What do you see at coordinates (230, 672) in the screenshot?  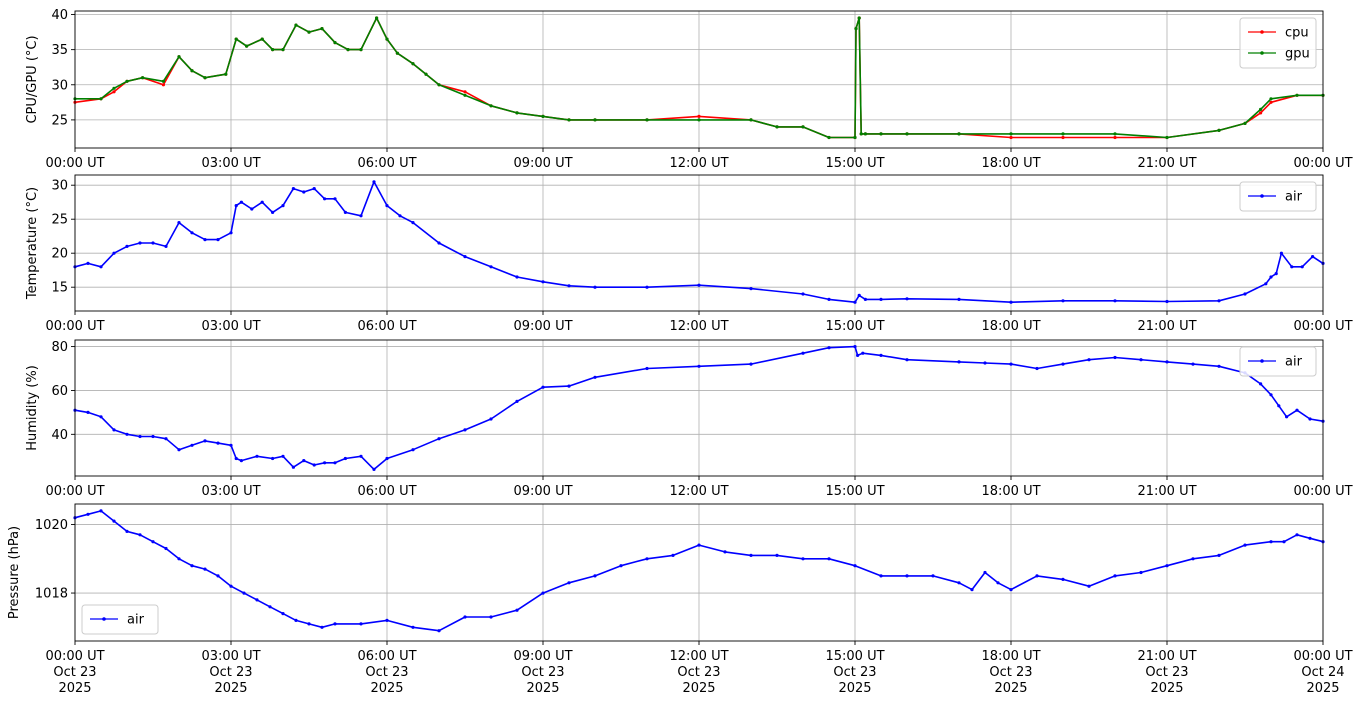 I see `x-tick-label: 03:00 UT Oct 23 2025` at bounding box center [230, 672].